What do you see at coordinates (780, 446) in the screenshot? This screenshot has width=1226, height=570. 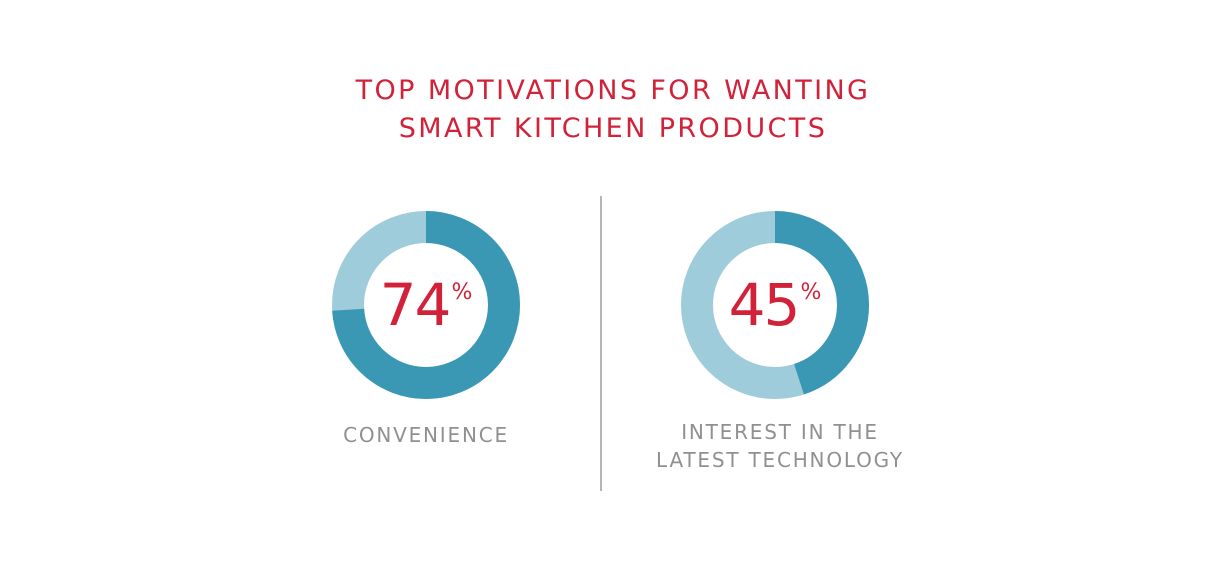 I see `category-label-technology: INTEREST IN THE LATEST TECHNOLOGY` at bounding box center [780, 446].